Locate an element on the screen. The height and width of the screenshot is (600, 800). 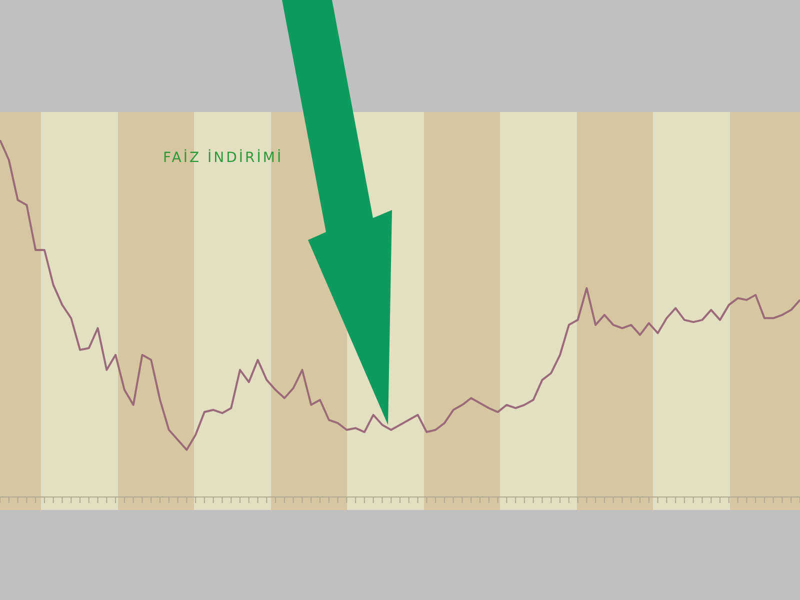
annotation: FAİZ İNDİRİMİ is located at coordinates (223, 158).